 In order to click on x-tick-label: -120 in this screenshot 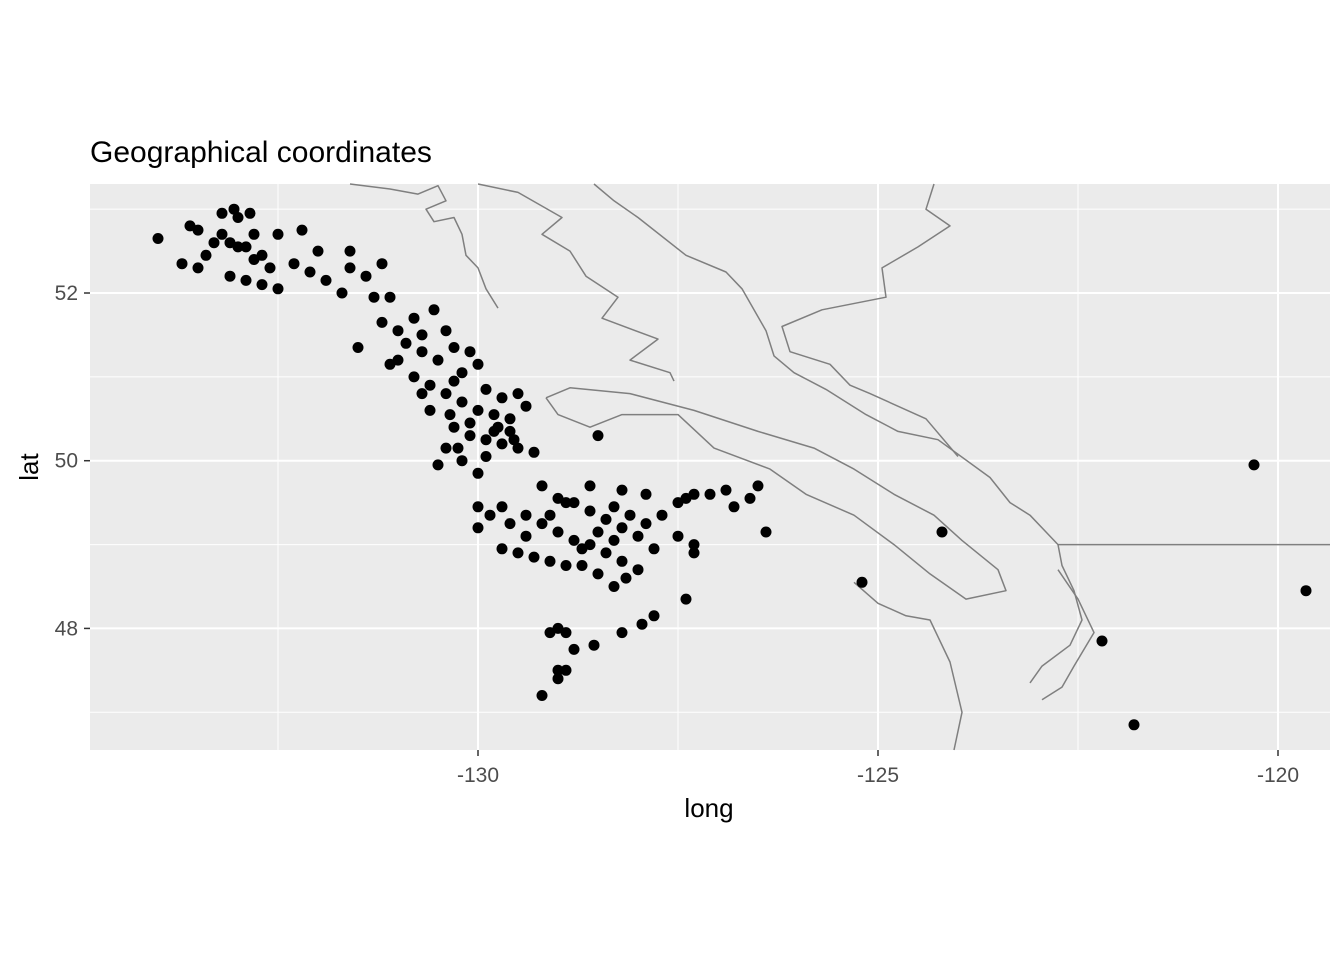, I will do `click(1278, 775)`.